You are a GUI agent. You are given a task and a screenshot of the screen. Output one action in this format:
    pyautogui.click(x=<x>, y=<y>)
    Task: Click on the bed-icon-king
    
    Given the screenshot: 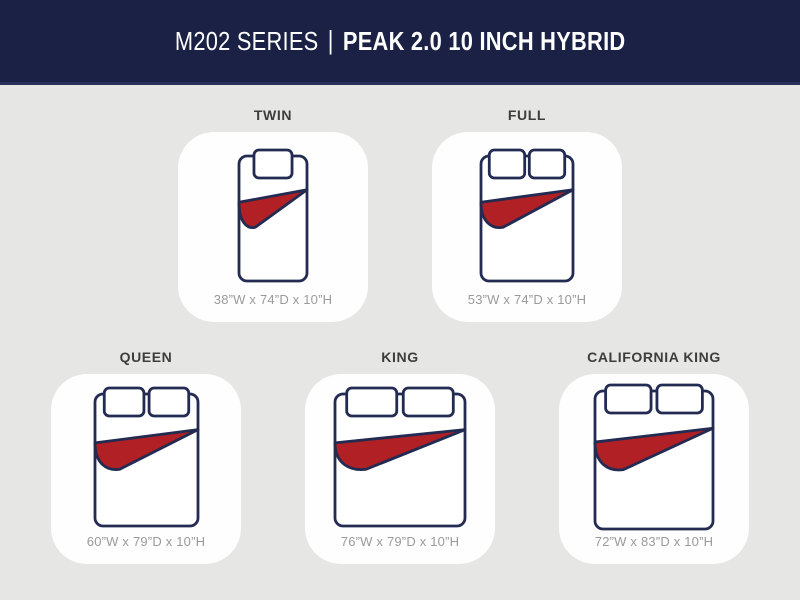 What is the action you would take?
    pyautogui.click(x=400, y=454)
    